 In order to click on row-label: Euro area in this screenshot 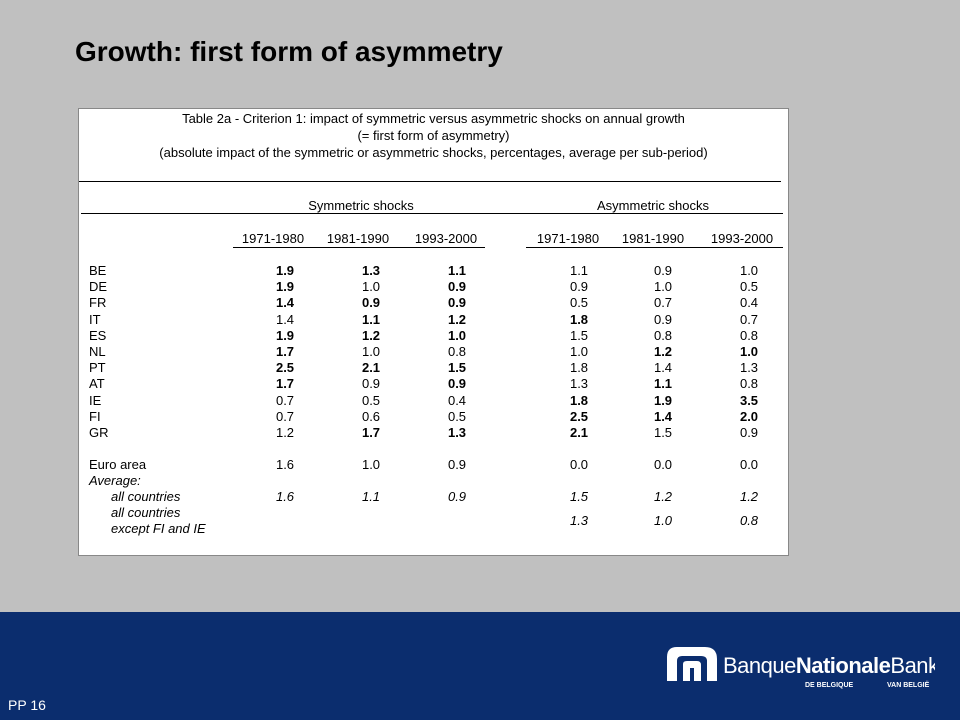, I will do `click(118, 464)`.